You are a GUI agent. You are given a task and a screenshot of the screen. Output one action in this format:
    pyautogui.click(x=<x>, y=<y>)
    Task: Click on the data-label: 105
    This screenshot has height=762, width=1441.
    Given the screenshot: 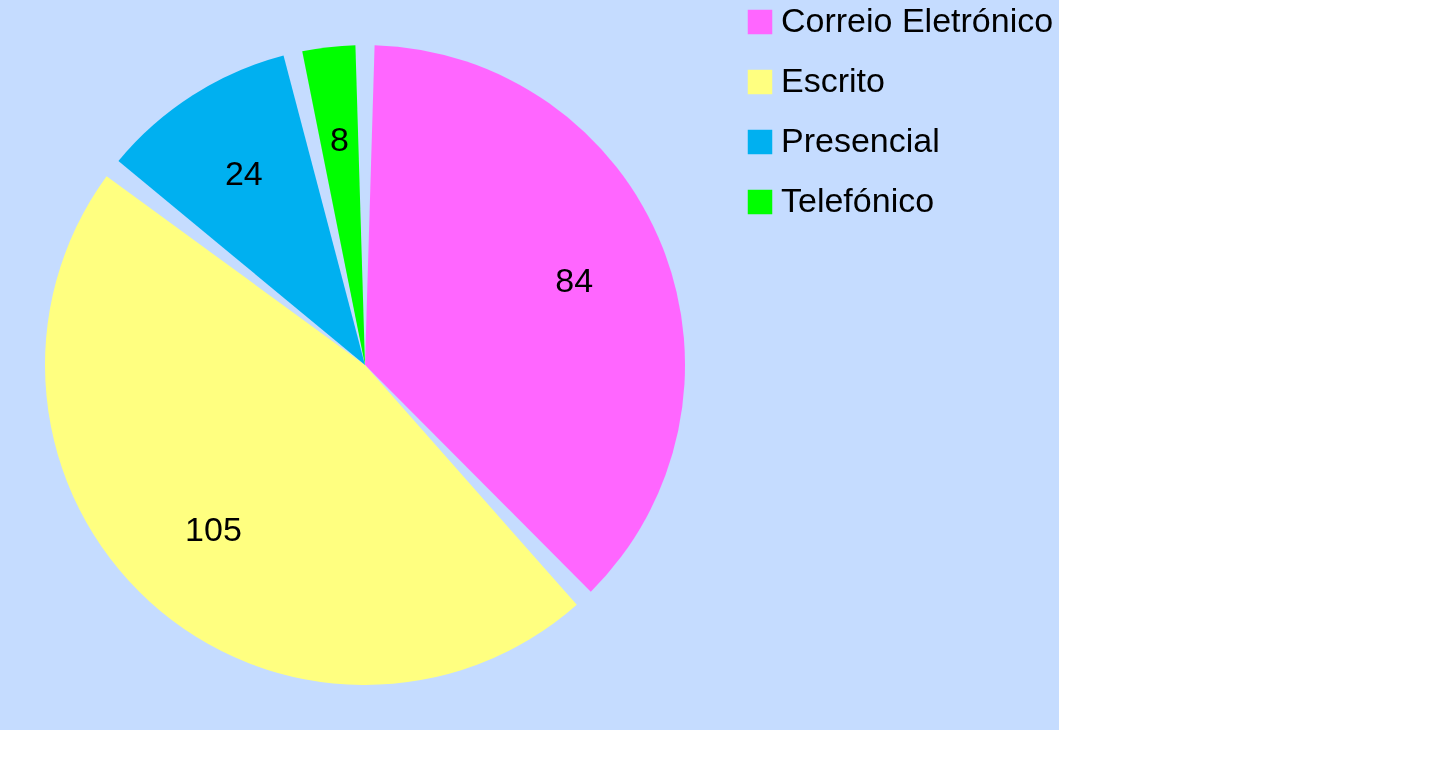 What is the action you would take?
    pyautogui.click(x=213, y=529)
    